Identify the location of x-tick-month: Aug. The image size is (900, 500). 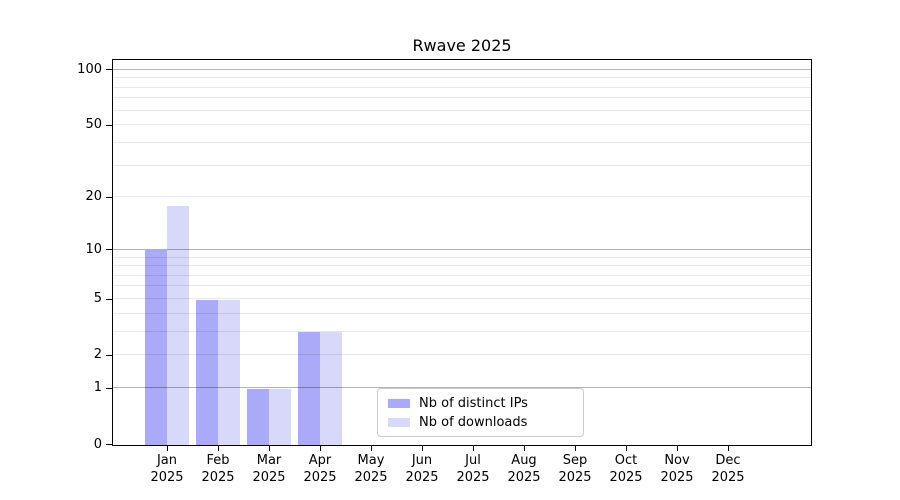
(524, 460).